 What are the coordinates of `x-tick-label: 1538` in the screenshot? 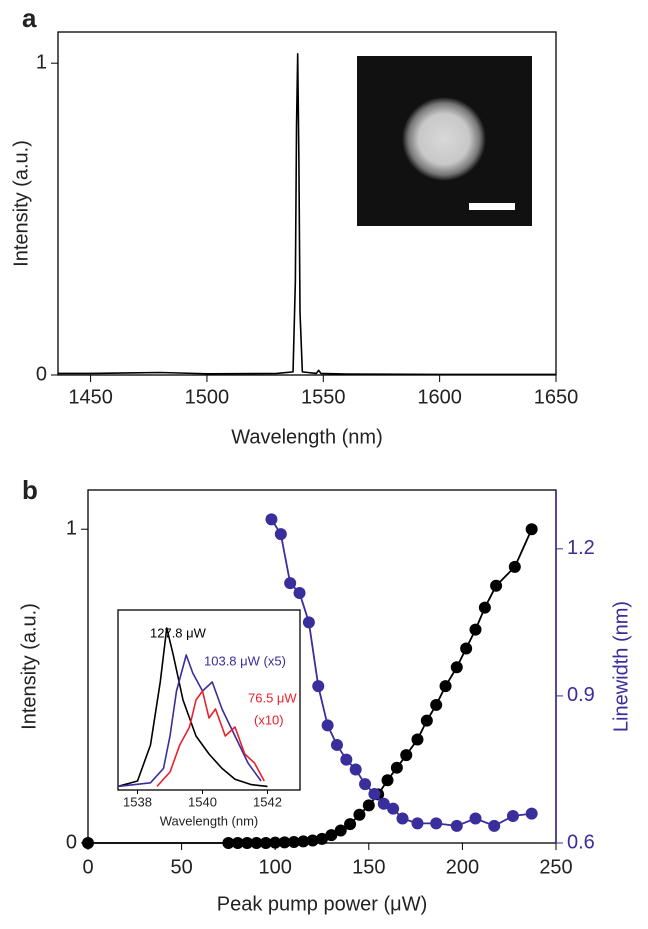 It's located at (137, 801).